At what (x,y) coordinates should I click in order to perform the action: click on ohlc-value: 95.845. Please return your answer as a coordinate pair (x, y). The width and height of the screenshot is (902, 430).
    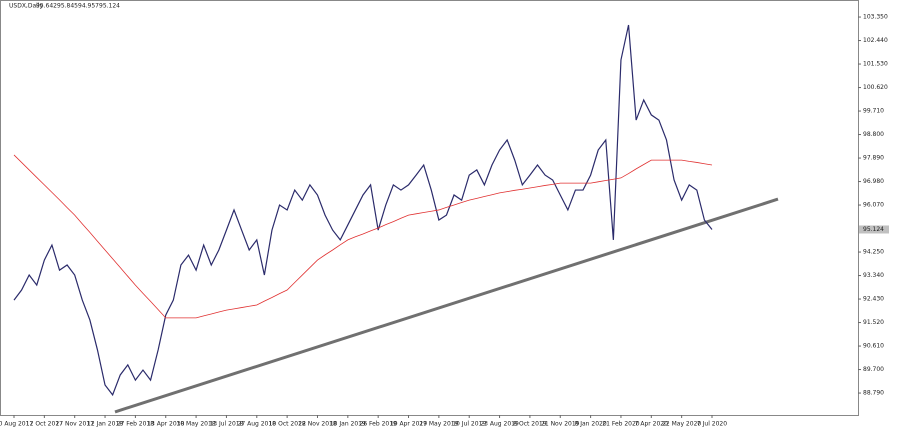
    Looking at the image, I should click on (67, 6).